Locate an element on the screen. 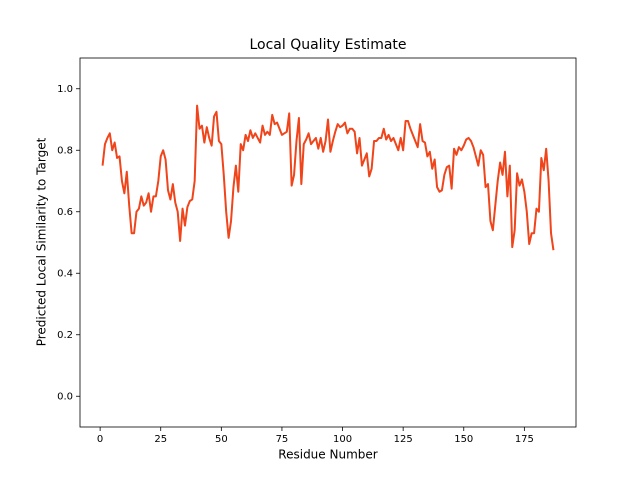 The height and width of the screenshot is (480, 640). x-tick-label: 0 is located at coordinates (100, 439).